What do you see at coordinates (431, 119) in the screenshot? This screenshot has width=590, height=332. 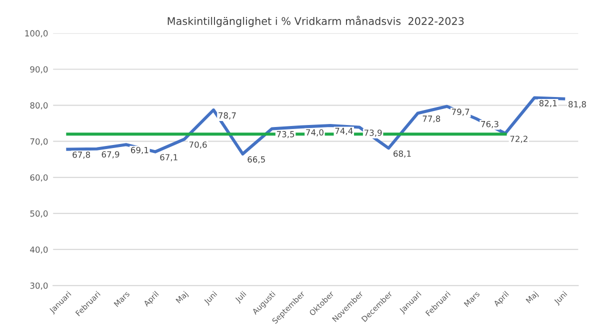 I see `data-label: 77,8` at bounding box center [431, 119].